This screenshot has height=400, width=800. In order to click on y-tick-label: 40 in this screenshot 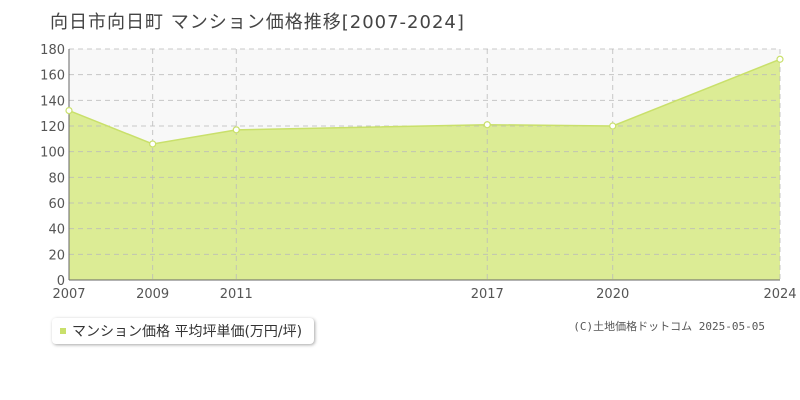, I will do `click(56, 230)`.